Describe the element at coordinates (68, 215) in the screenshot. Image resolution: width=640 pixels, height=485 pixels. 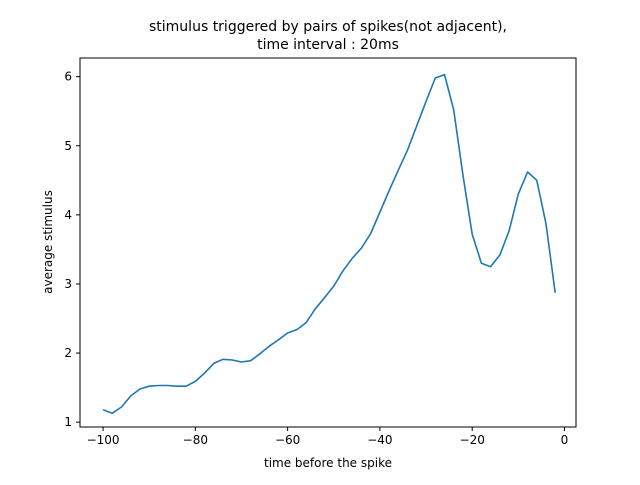
I see `y-tick-label: 4` at that location.